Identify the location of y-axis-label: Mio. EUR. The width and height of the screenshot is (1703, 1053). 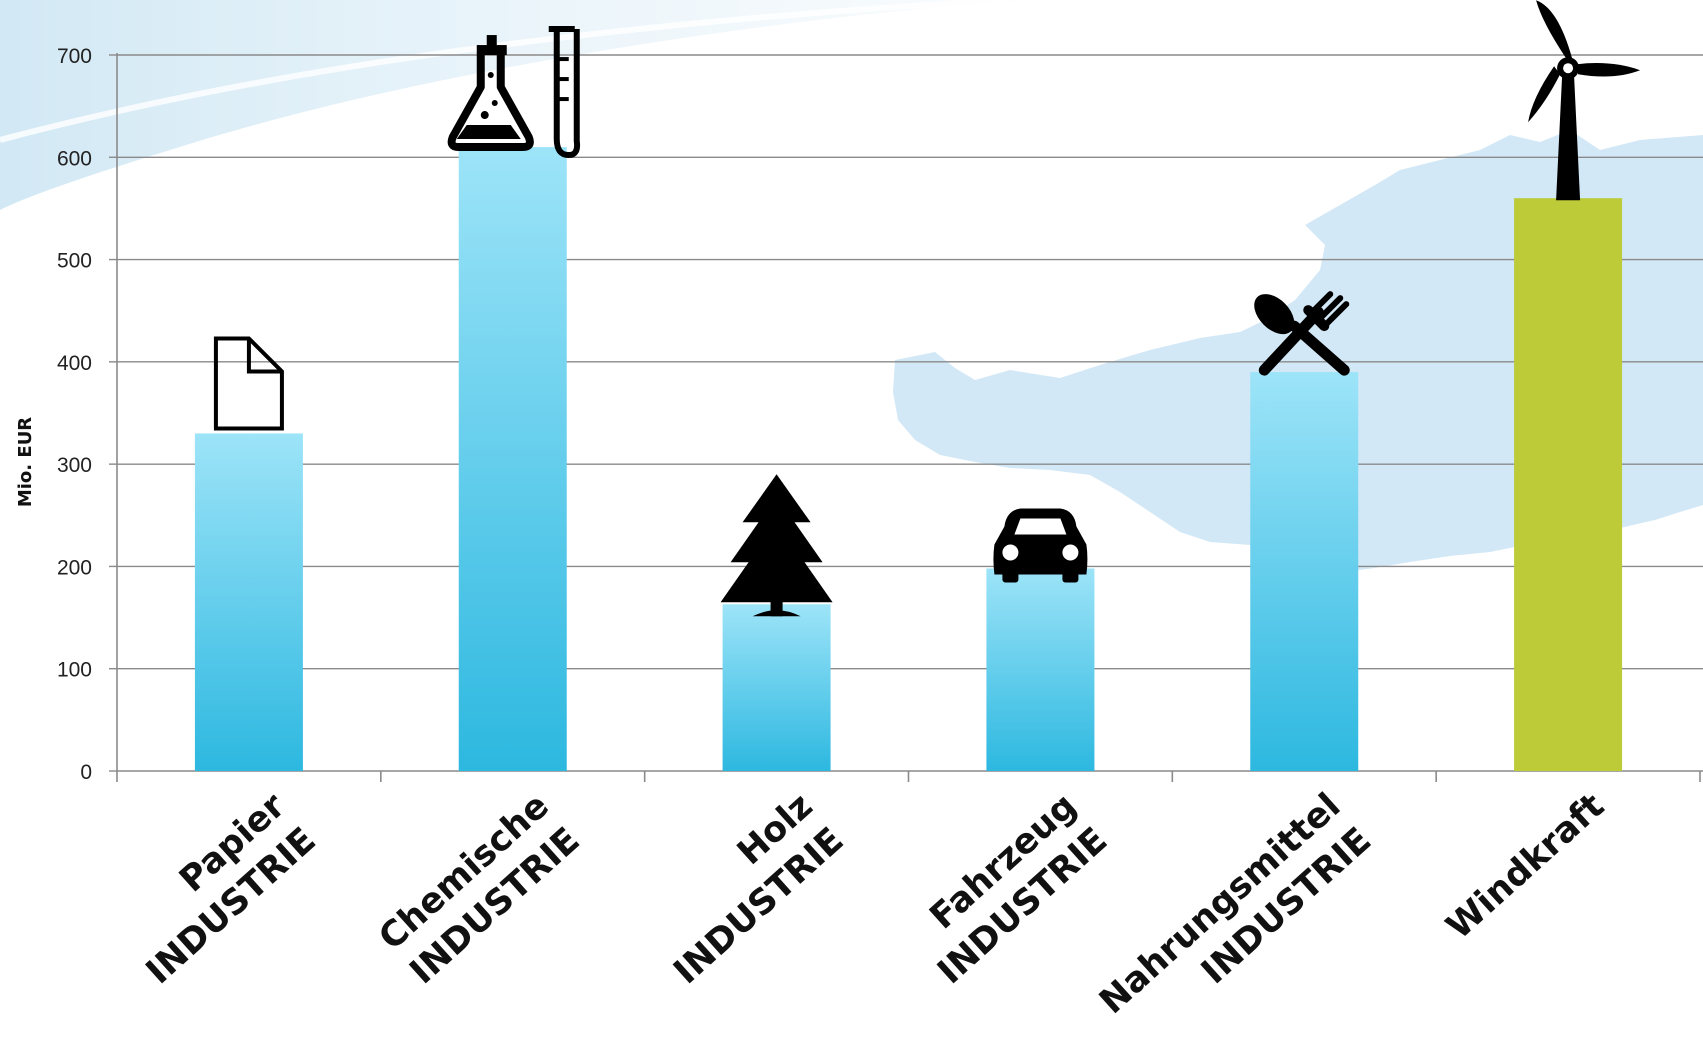
(25, 462).